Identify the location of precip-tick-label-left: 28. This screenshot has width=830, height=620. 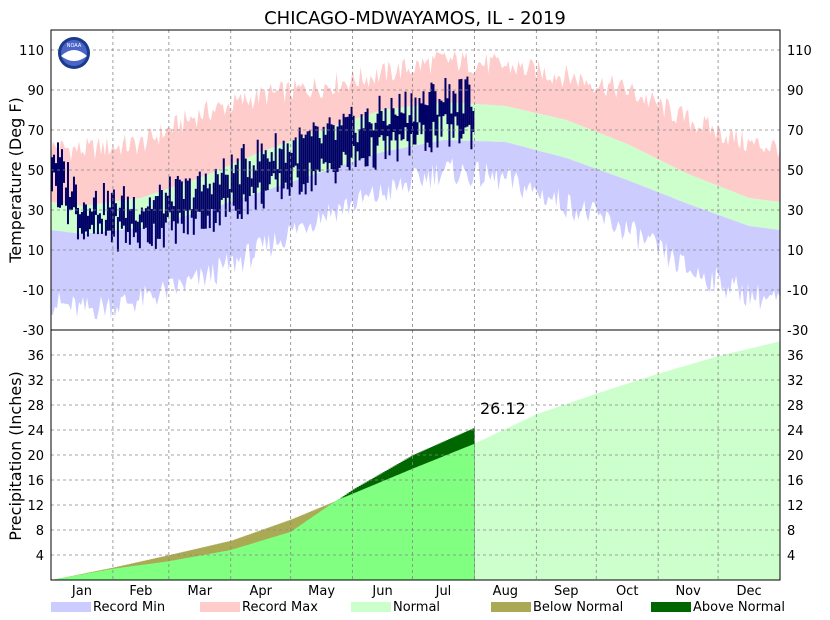
(35, 406).